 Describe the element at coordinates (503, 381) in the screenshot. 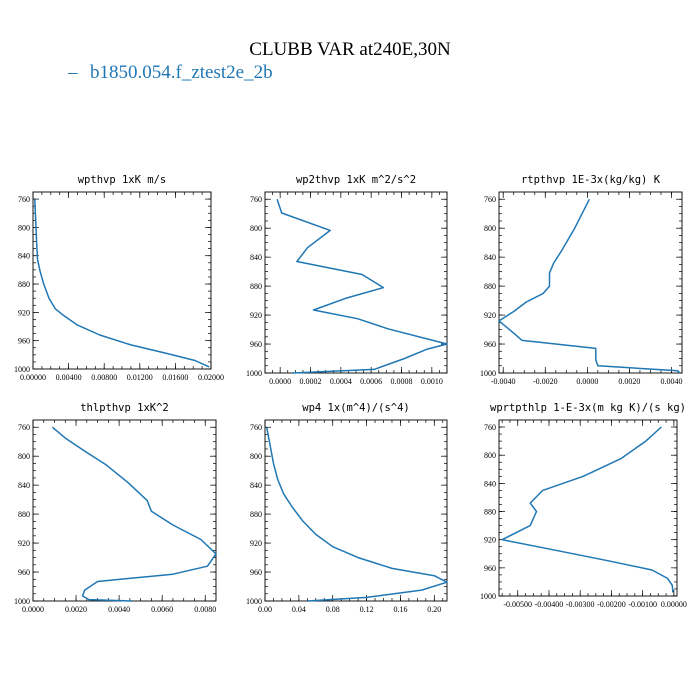

I see `x-tick-label: -0.0040` at that location.